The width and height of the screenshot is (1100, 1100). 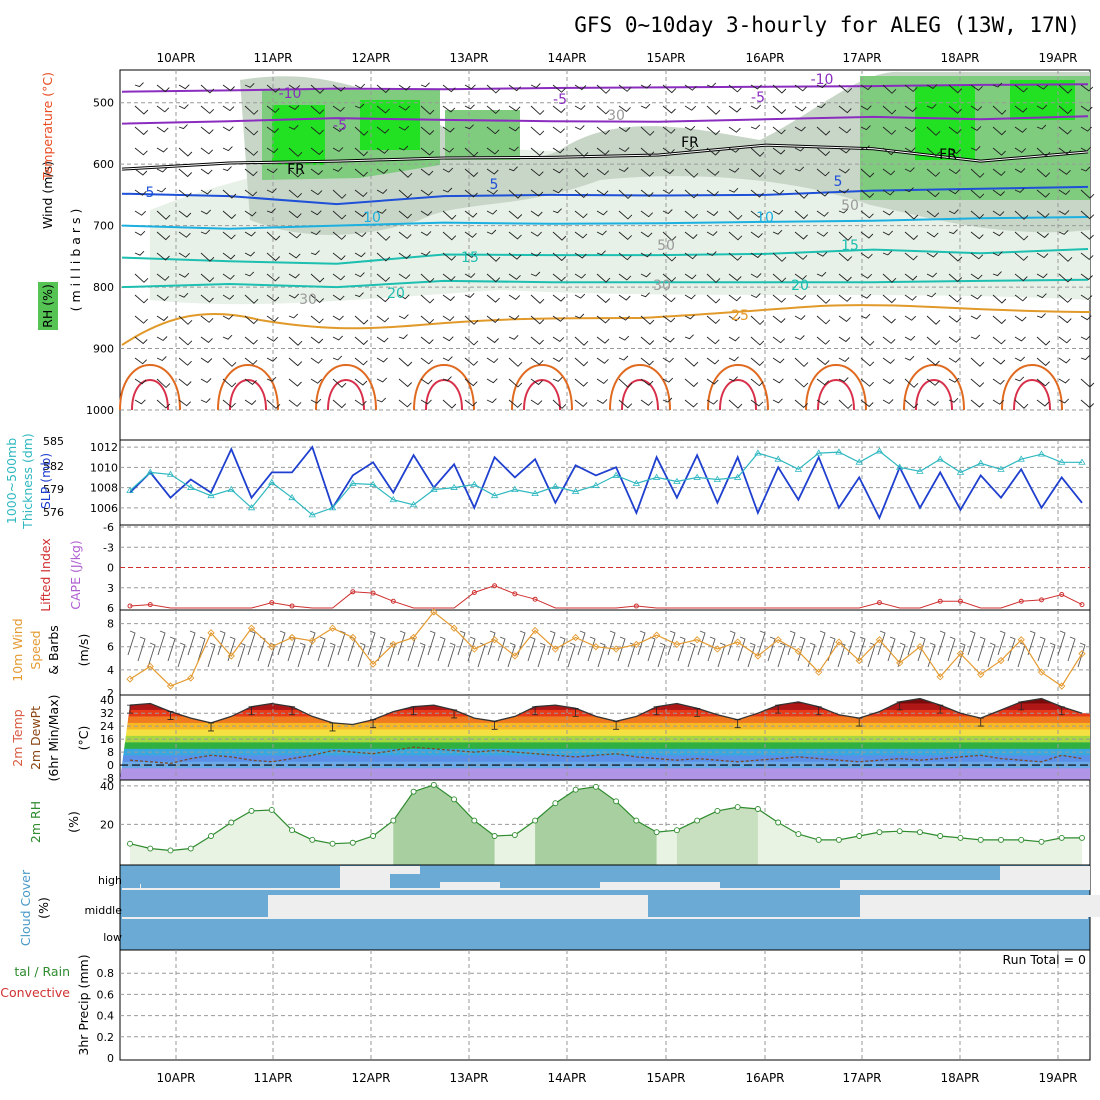 What do you see at coordinates (272, 603) in the screenshot?
I see `lifted-index-marker` at bounding box center [272, 603].